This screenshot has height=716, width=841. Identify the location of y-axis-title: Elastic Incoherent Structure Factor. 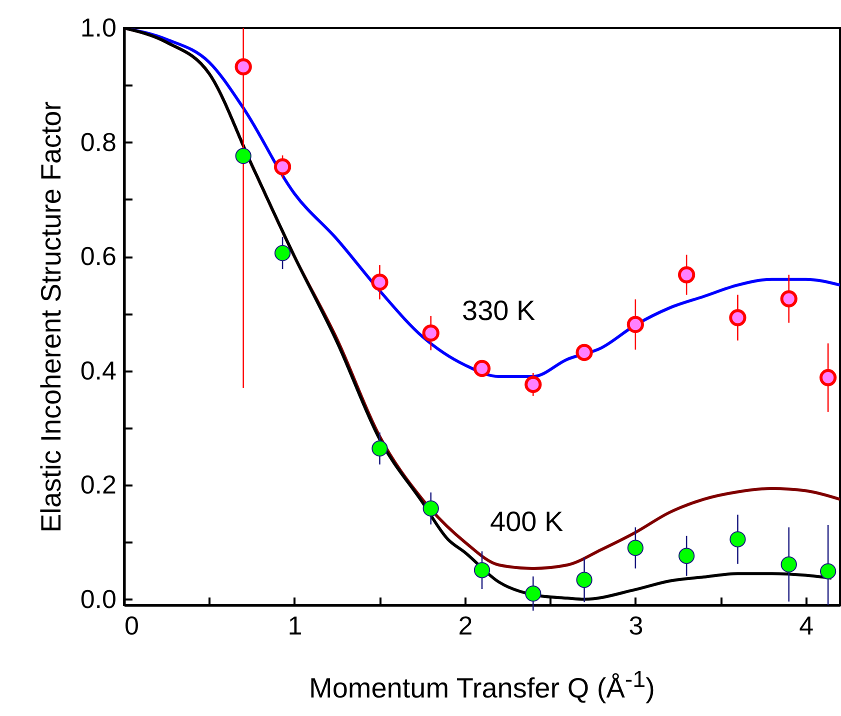
(50, 317).